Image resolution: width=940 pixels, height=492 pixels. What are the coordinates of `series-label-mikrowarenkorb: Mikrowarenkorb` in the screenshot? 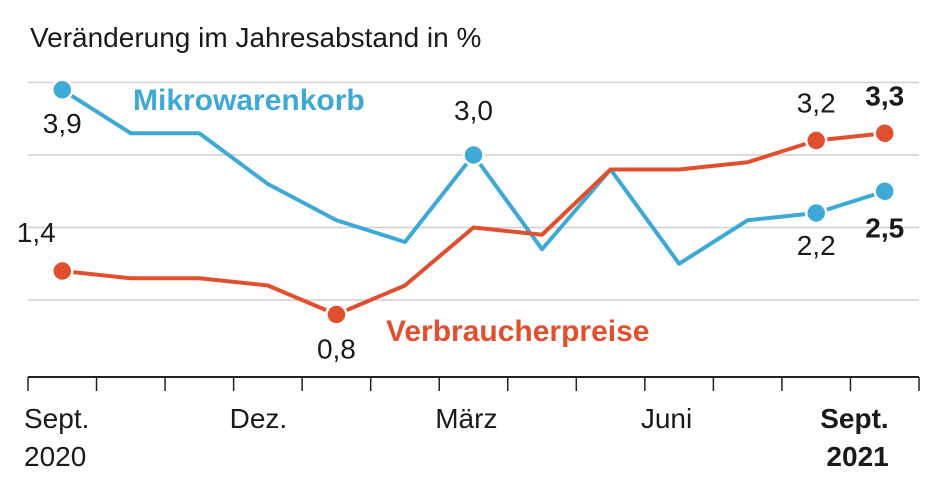 It's located at (249, 100).